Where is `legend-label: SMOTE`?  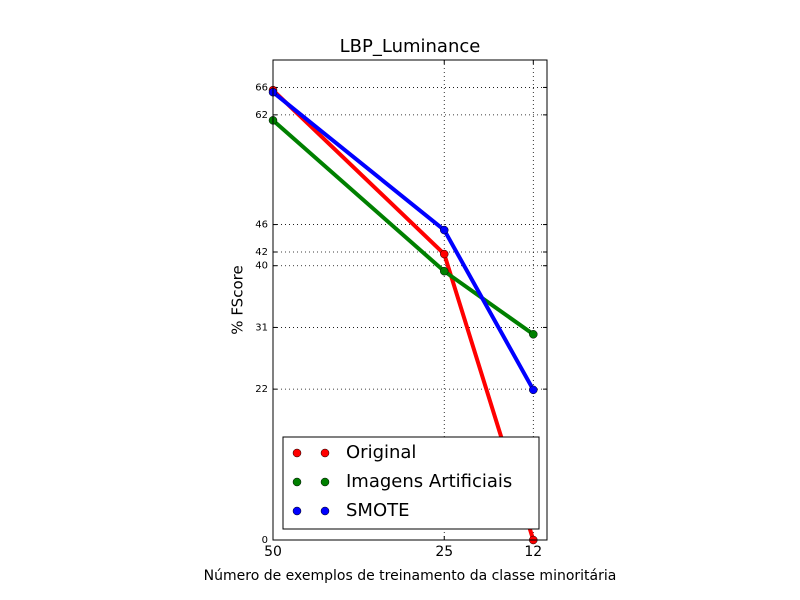 legend-label: SMOTE is located at coordinates (378, 510).